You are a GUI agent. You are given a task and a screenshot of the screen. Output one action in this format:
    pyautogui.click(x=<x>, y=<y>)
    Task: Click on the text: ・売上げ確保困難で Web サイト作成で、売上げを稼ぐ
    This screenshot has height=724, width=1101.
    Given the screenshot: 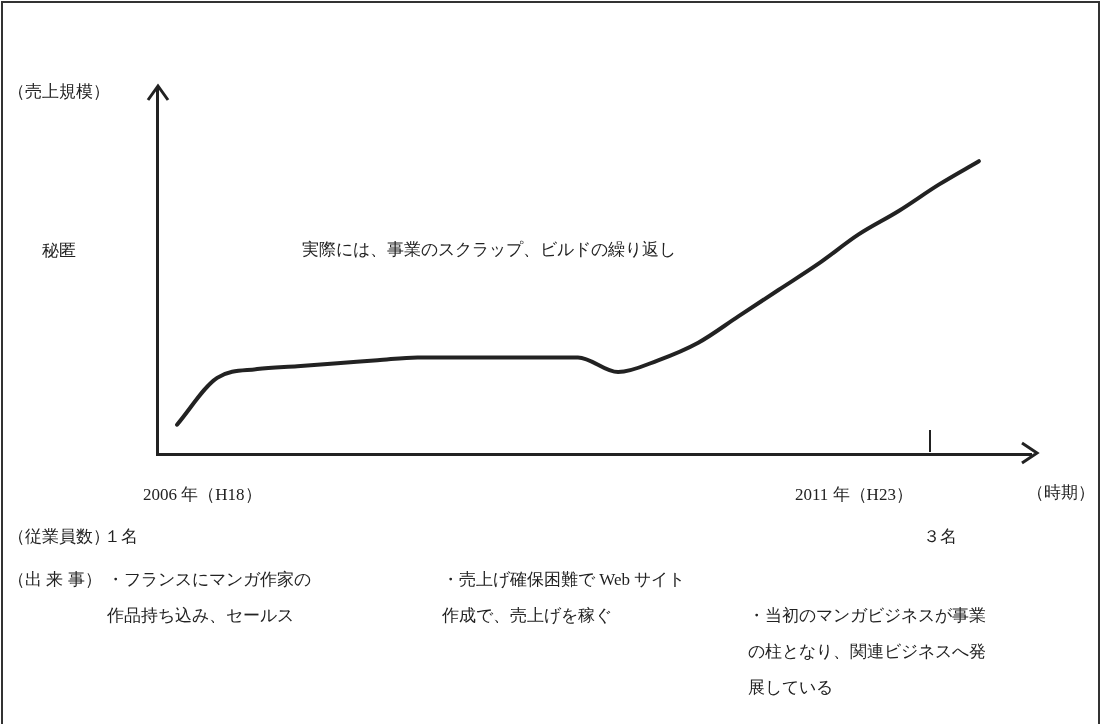 What is the action you would take?
    pyautogui.click(x=564, y=598)
    